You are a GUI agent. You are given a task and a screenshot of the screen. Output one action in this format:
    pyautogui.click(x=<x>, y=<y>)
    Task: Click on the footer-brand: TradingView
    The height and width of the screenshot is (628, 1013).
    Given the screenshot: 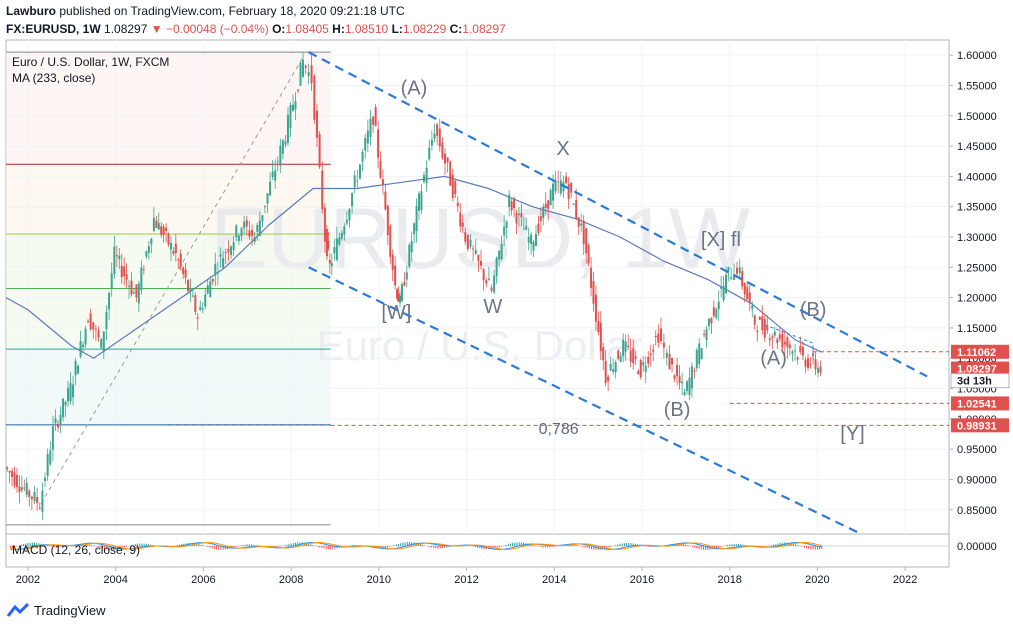 What is the action you would take?
    pyautogui.click(x=70, y=610)
    